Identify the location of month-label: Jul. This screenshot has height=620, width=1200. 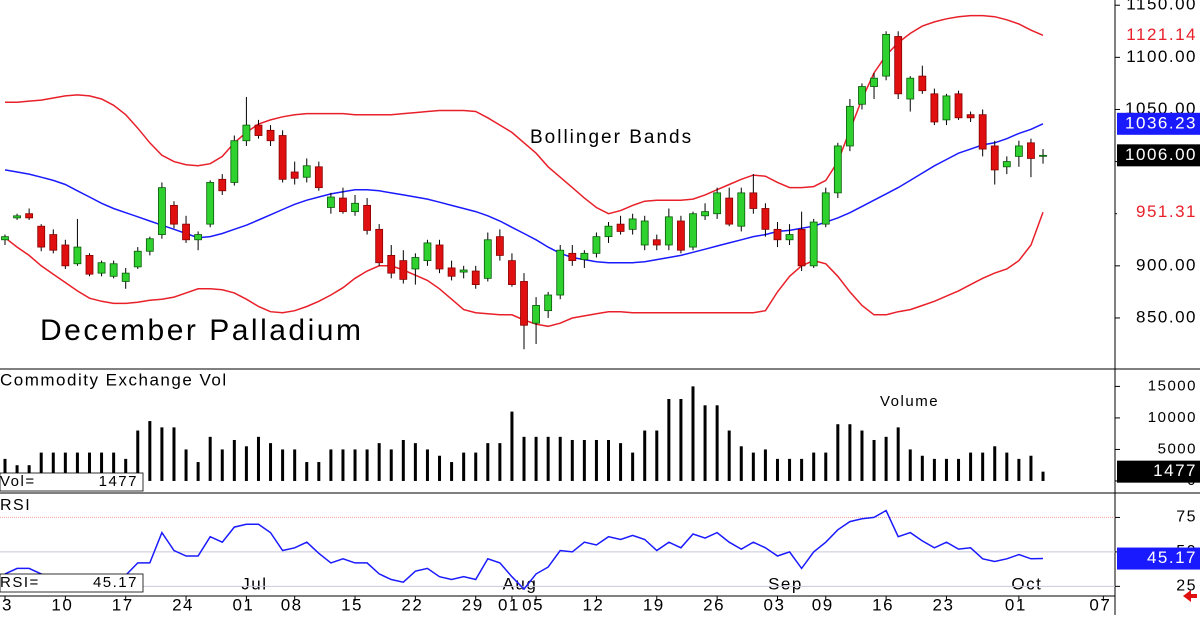
(254, 583).